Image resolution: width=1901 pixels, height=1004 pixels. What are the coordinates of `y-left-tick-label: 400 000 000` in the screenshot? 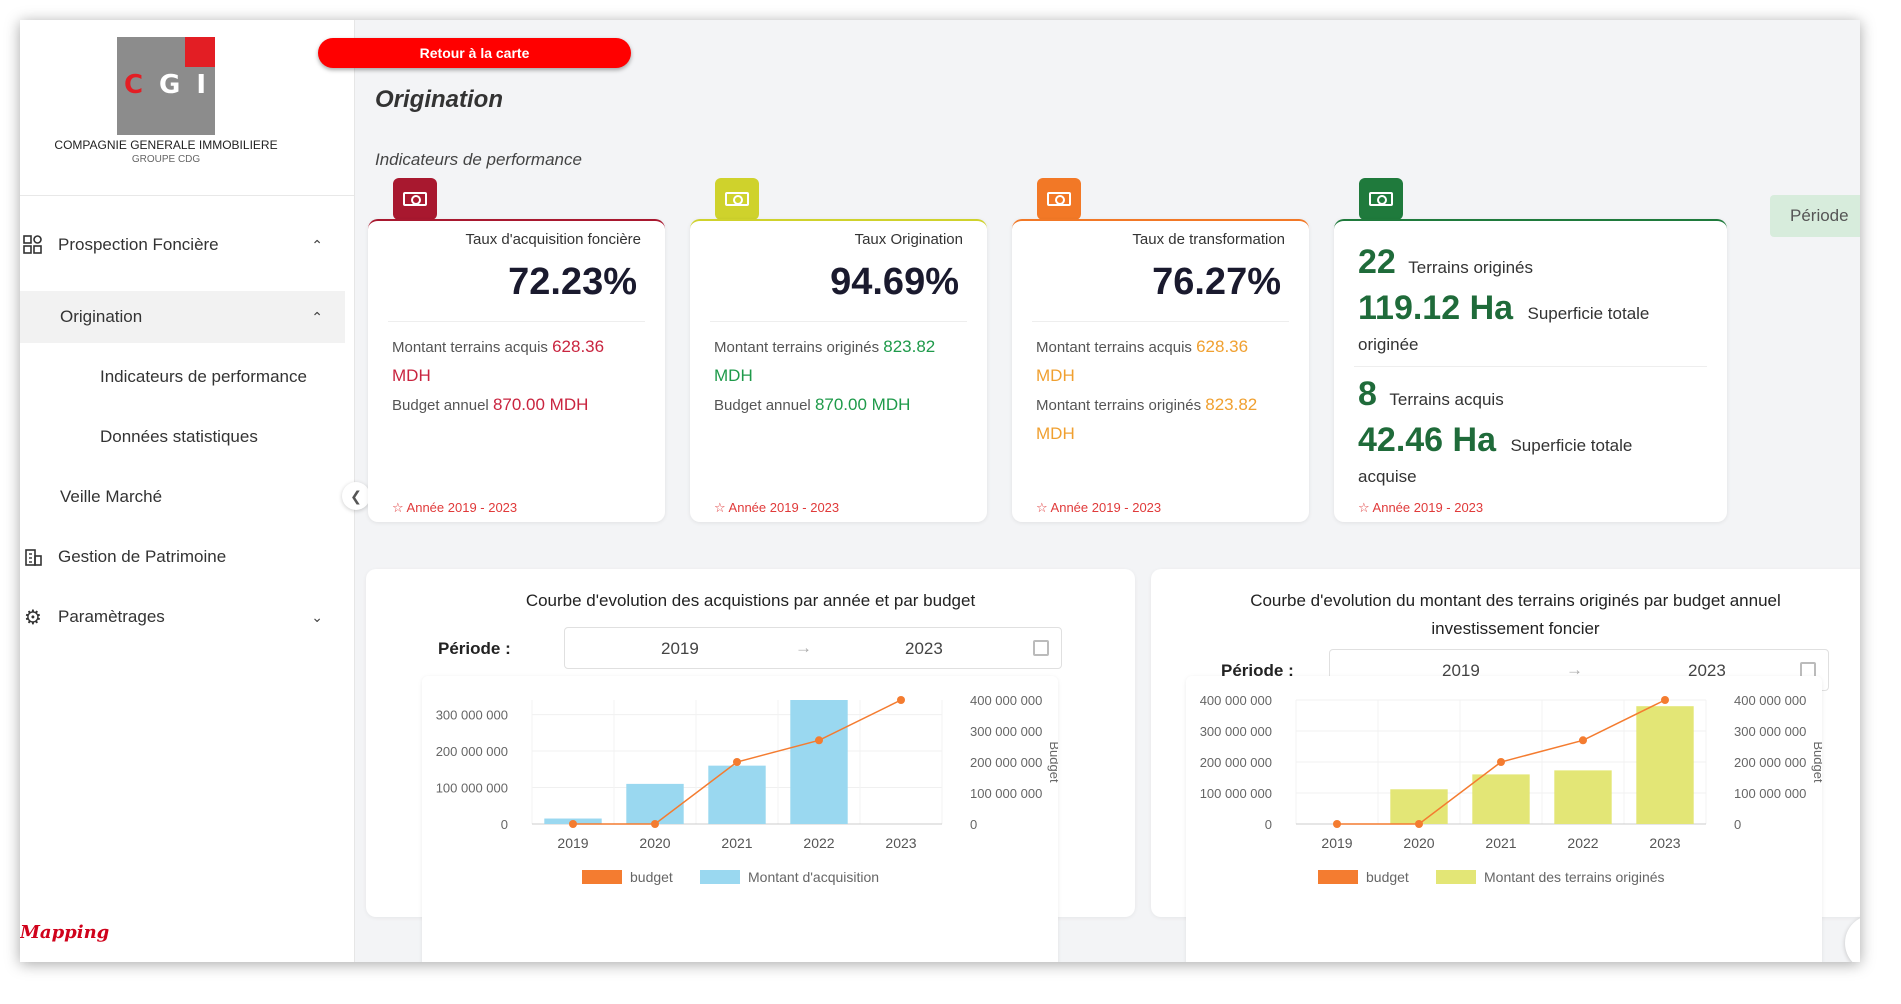 It's located at (1236, 700).